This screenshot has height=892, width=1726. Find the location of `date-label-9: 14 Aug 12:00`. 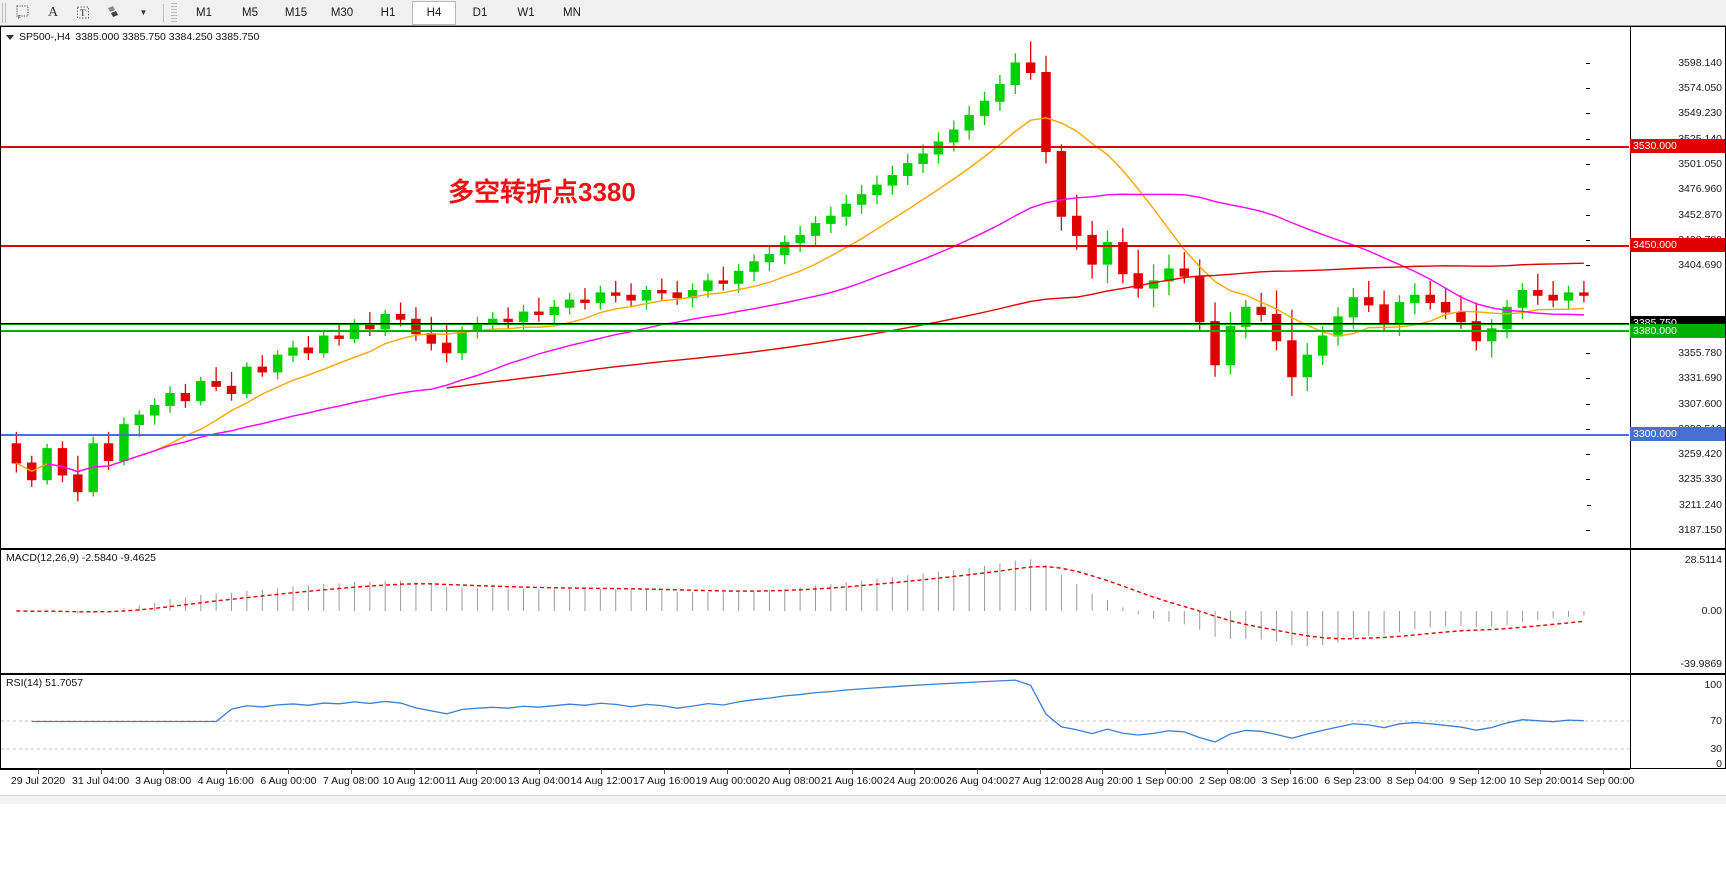

date-label-9: 14 Aug 12:00 is located at coordinates (601, 781).